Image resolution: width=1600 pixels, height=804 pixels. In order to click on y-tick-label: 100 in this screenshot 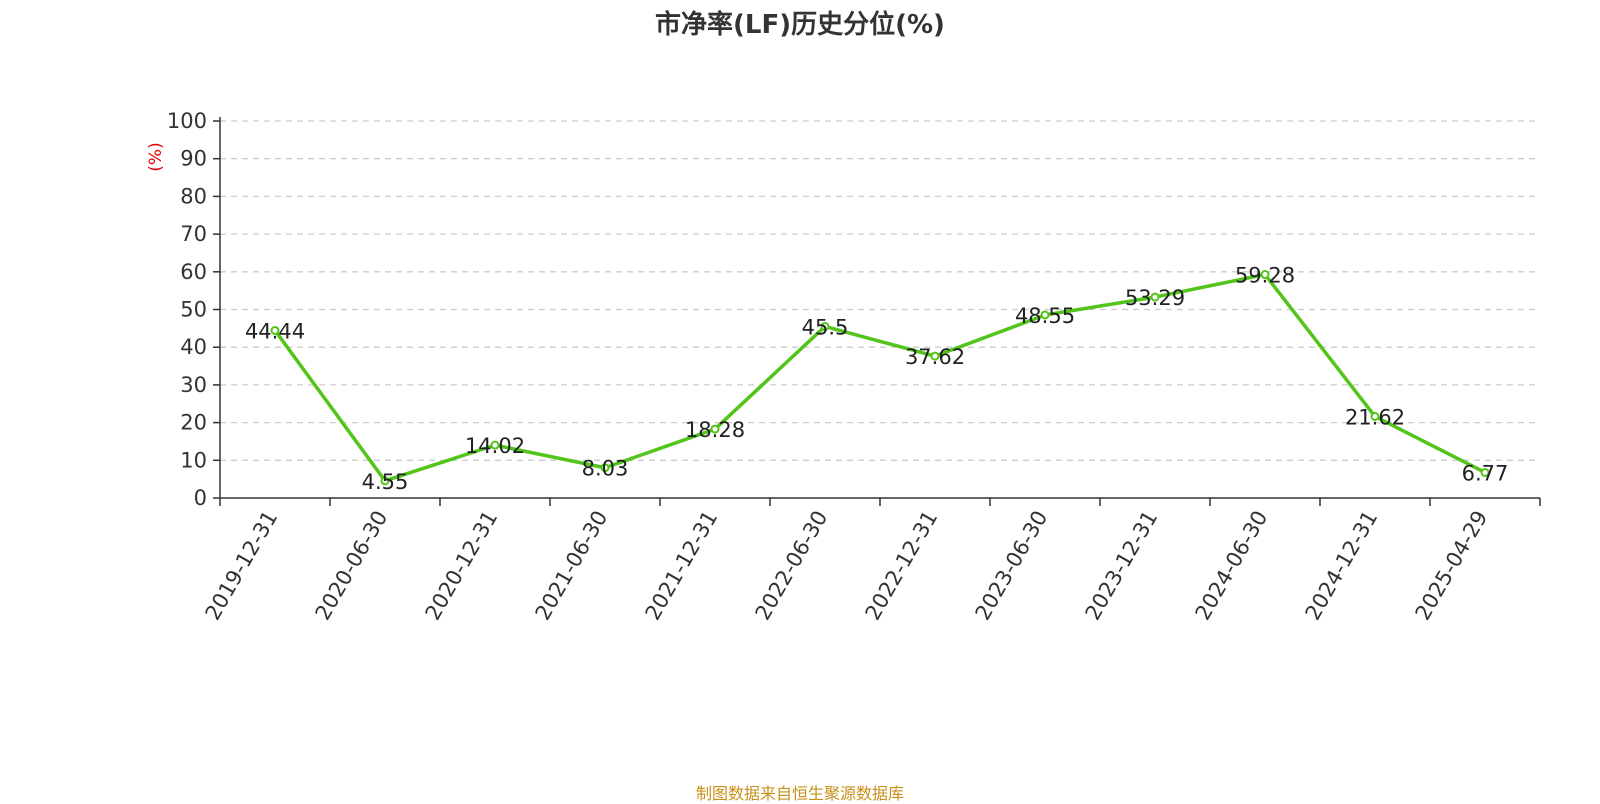, I will do `click(187, 121)`.